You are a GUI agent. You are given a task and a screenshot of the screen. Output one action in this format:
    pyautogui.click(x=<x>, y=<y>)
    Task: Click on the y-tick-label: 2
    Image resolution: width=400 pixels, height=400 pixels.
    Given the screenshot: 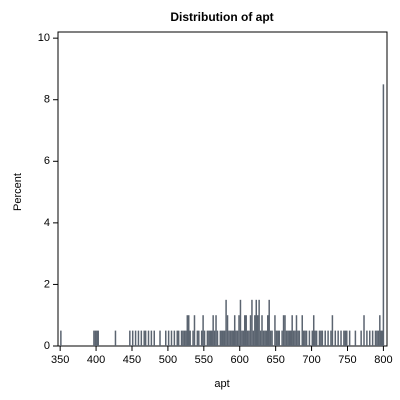 What is the action you would take?
    pyautogui.click(x=47, y=284)
    